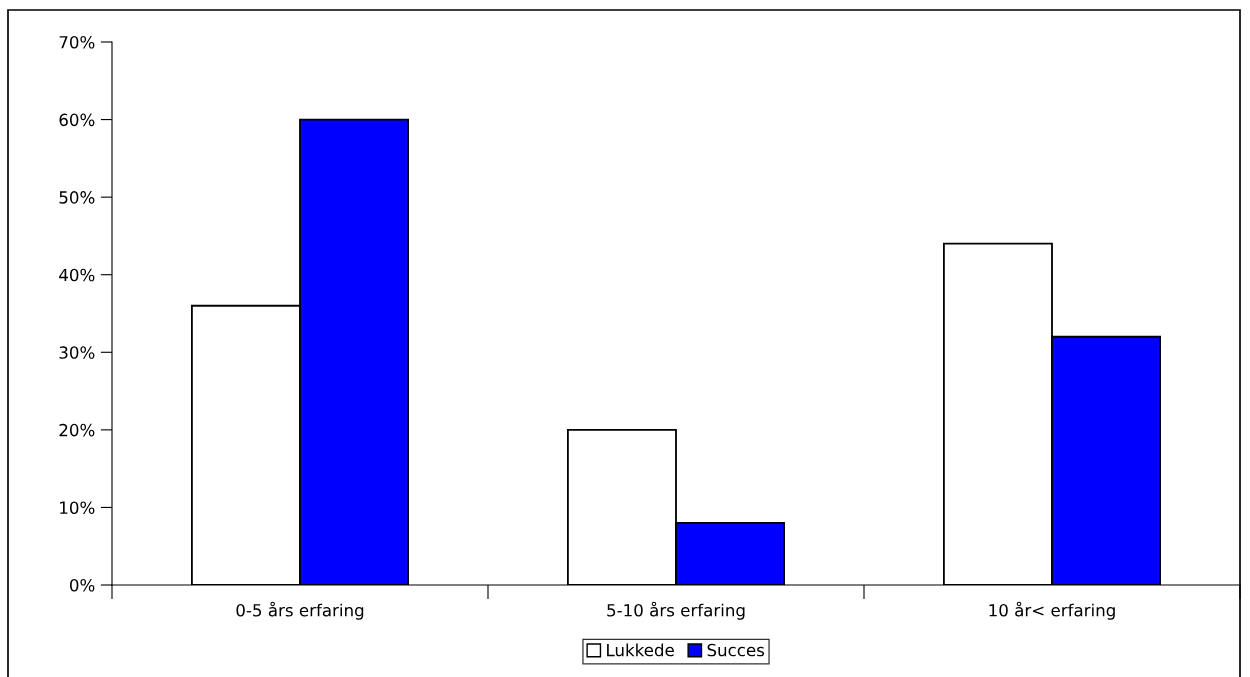  I want to click on y-tick-label: 30%, so click(77, 352).